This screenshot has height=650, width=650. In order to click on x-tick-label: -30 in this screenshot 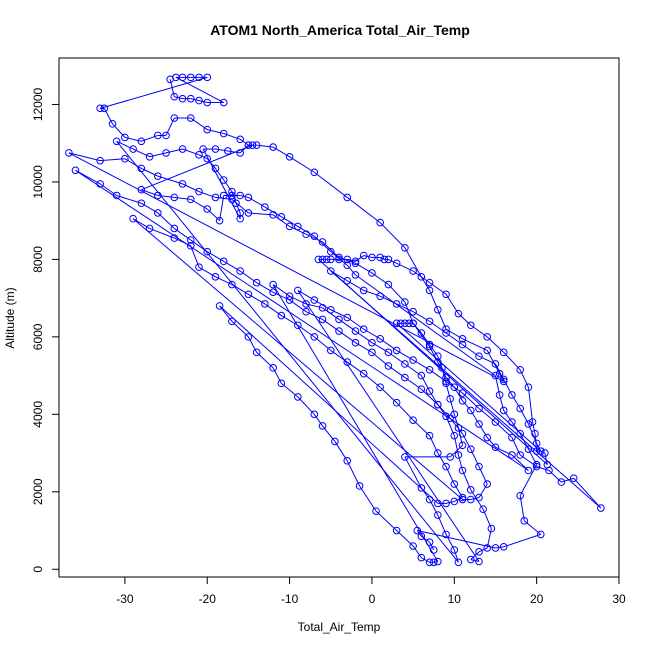, I will do `click(125, 599)`.